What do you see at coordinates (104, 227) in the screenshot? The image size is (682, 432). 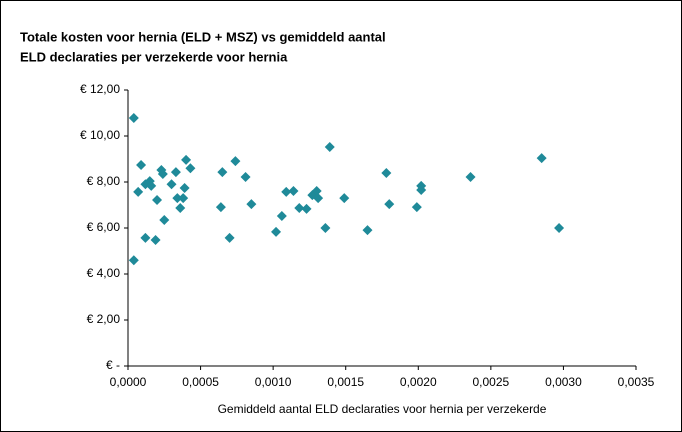 I see `y-tick-label: € 6,00` at bounding box center [104, 227].